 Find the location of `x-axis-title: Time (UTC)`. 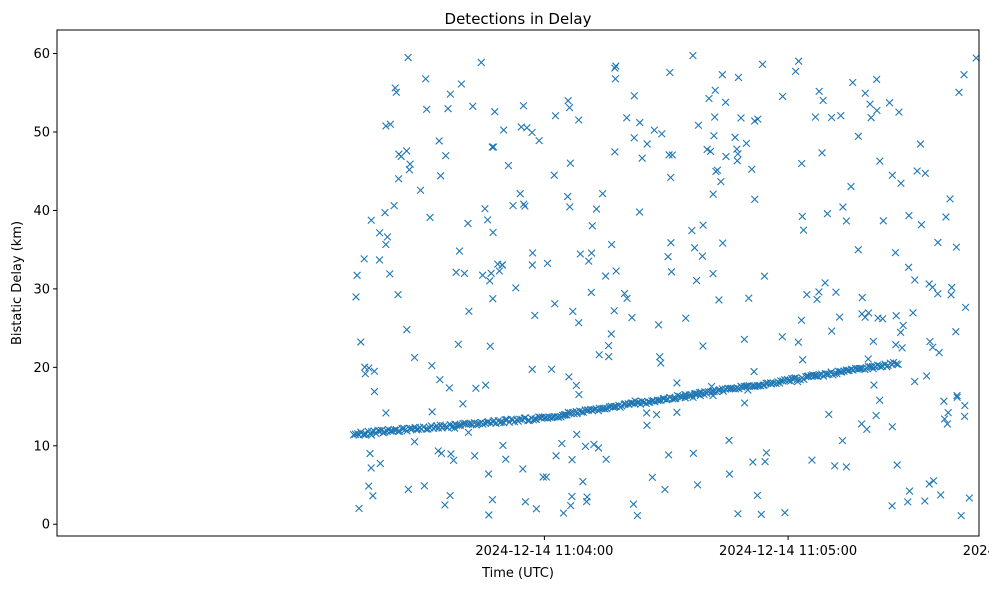

x-axis-title: Time (UTC) is located at coordinates (517, 573).